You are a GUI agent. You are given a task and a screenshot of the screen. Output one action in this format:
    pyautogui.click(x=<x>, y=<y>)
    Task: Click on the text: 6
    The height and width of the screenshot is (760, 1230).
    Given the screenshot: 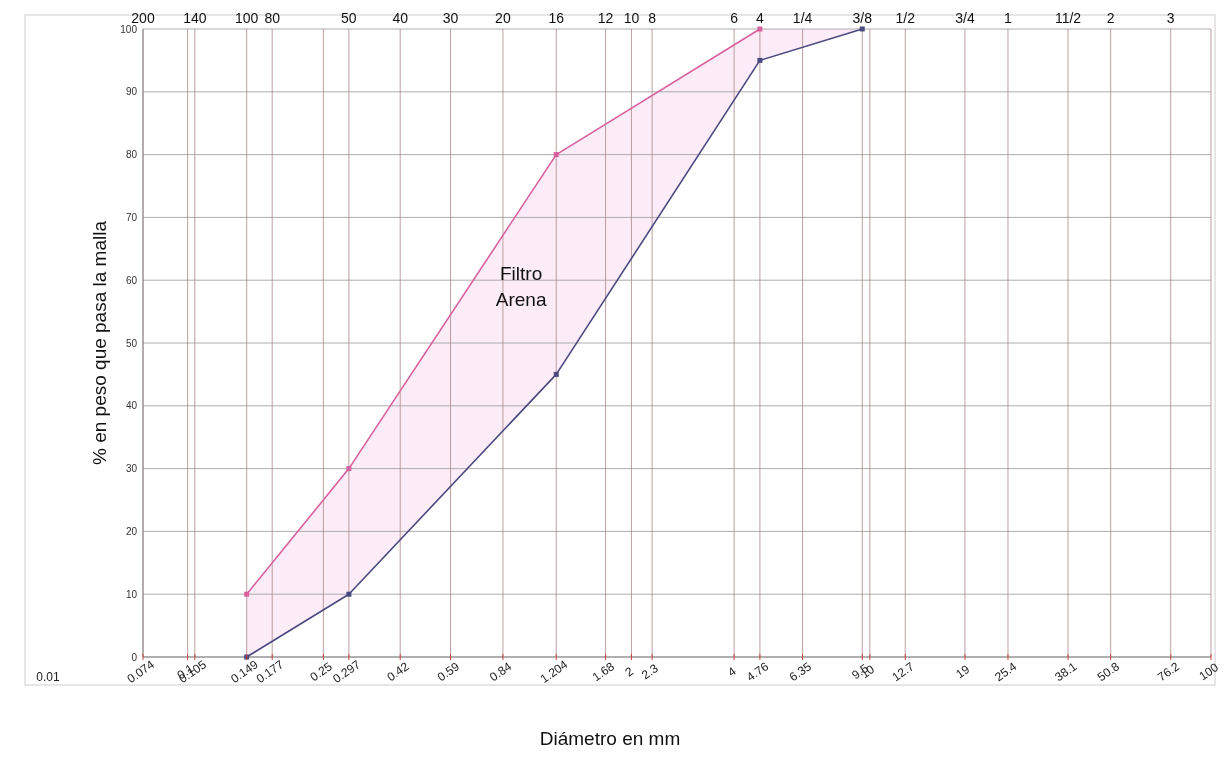 What is the action you would take?
    pyautogui.click(x=734, y=18)
    